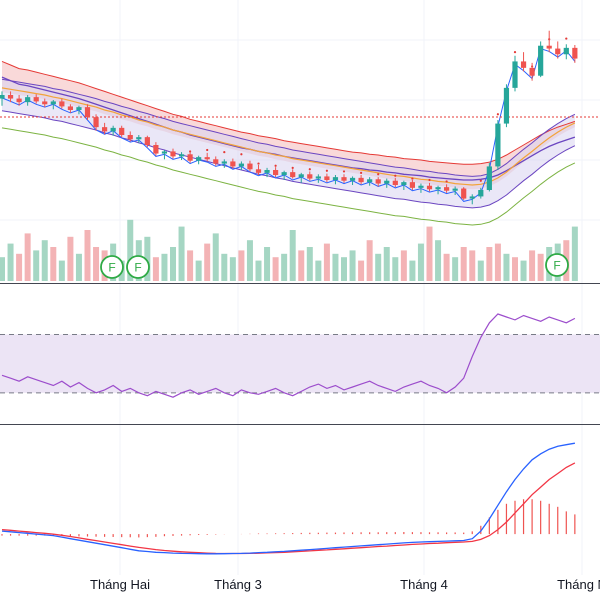 The width and height of the screenshot is (600, 605). I want to click on rsi-panel, so click(300, 355).